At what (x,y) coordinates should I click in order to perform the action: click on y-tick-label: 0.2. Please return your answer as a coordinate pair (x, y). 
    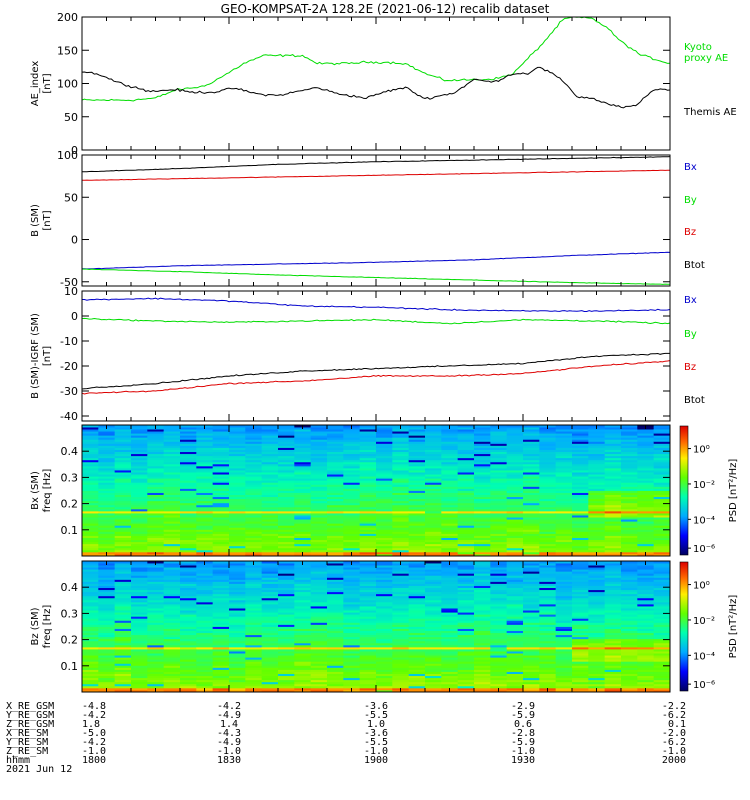
    Looking at the image, I should click on (70, 504).